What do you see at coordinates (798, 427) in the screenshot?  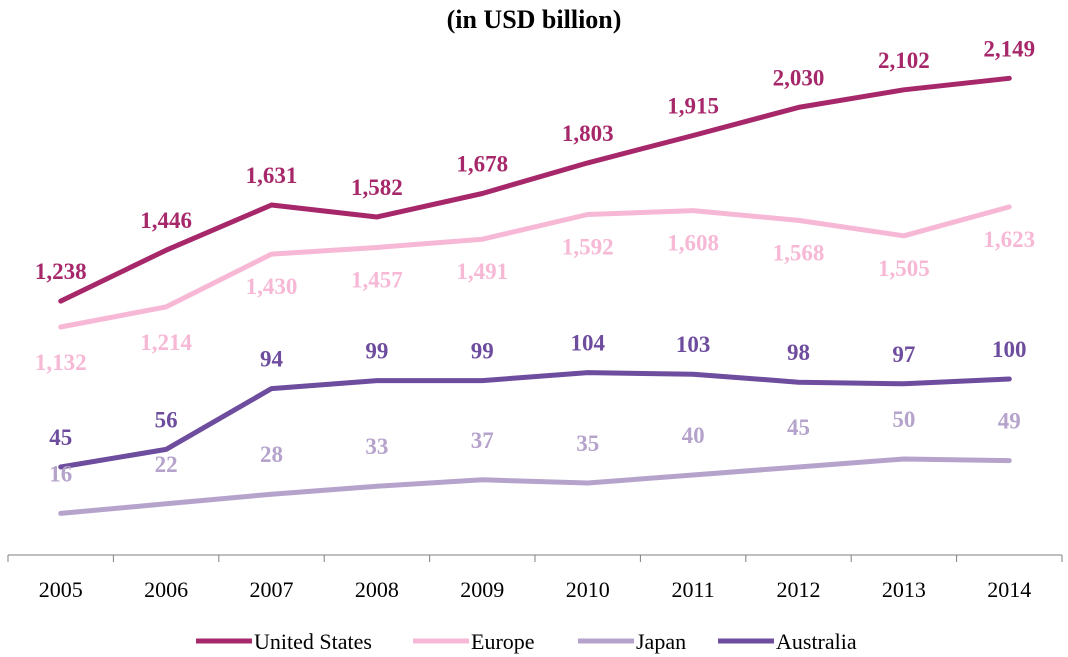 I see `data-label-japan: 45` at bounding box center [798, 427].